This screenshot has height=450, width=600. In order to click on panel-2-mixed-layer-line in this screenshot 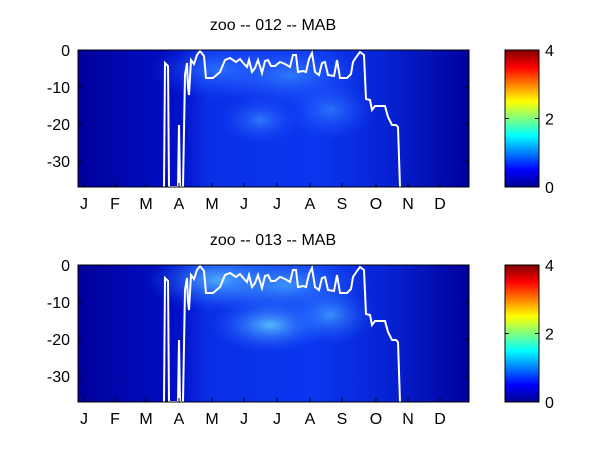, I will do `click(282, 333)`.